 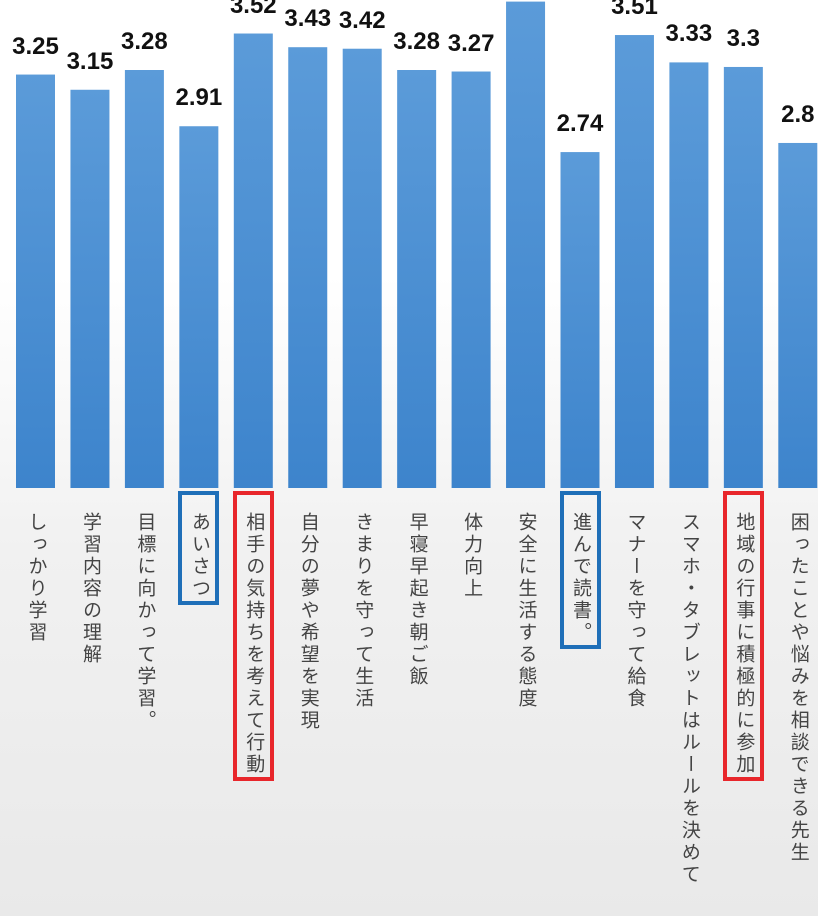 I want to click on value-label-14: 3.3, so click(x=743, y=38).